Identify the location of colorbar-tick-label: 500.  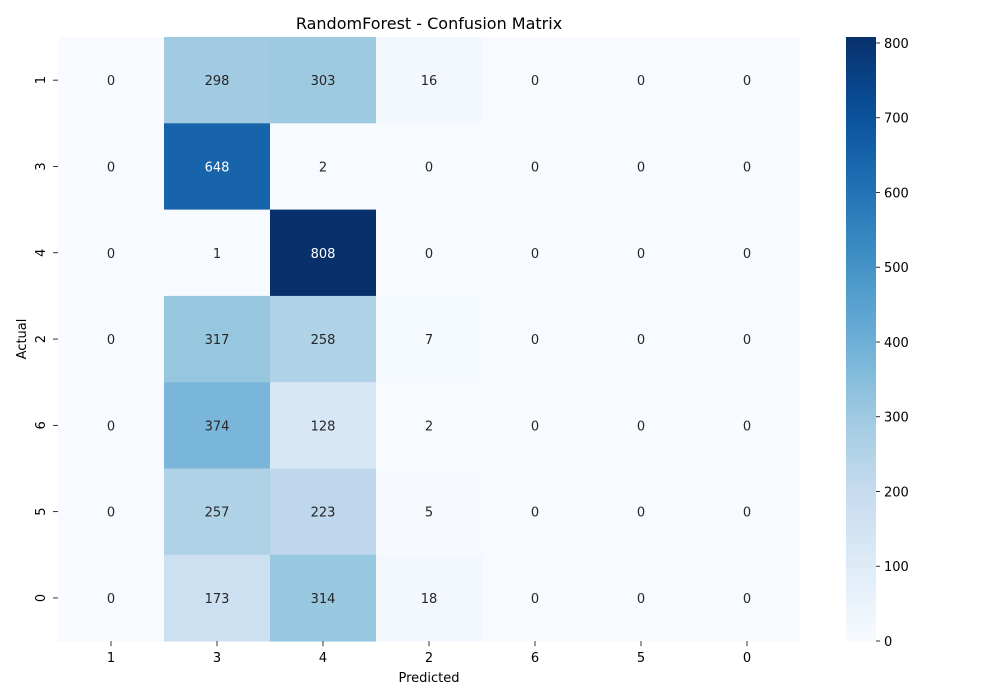
(896, 268).